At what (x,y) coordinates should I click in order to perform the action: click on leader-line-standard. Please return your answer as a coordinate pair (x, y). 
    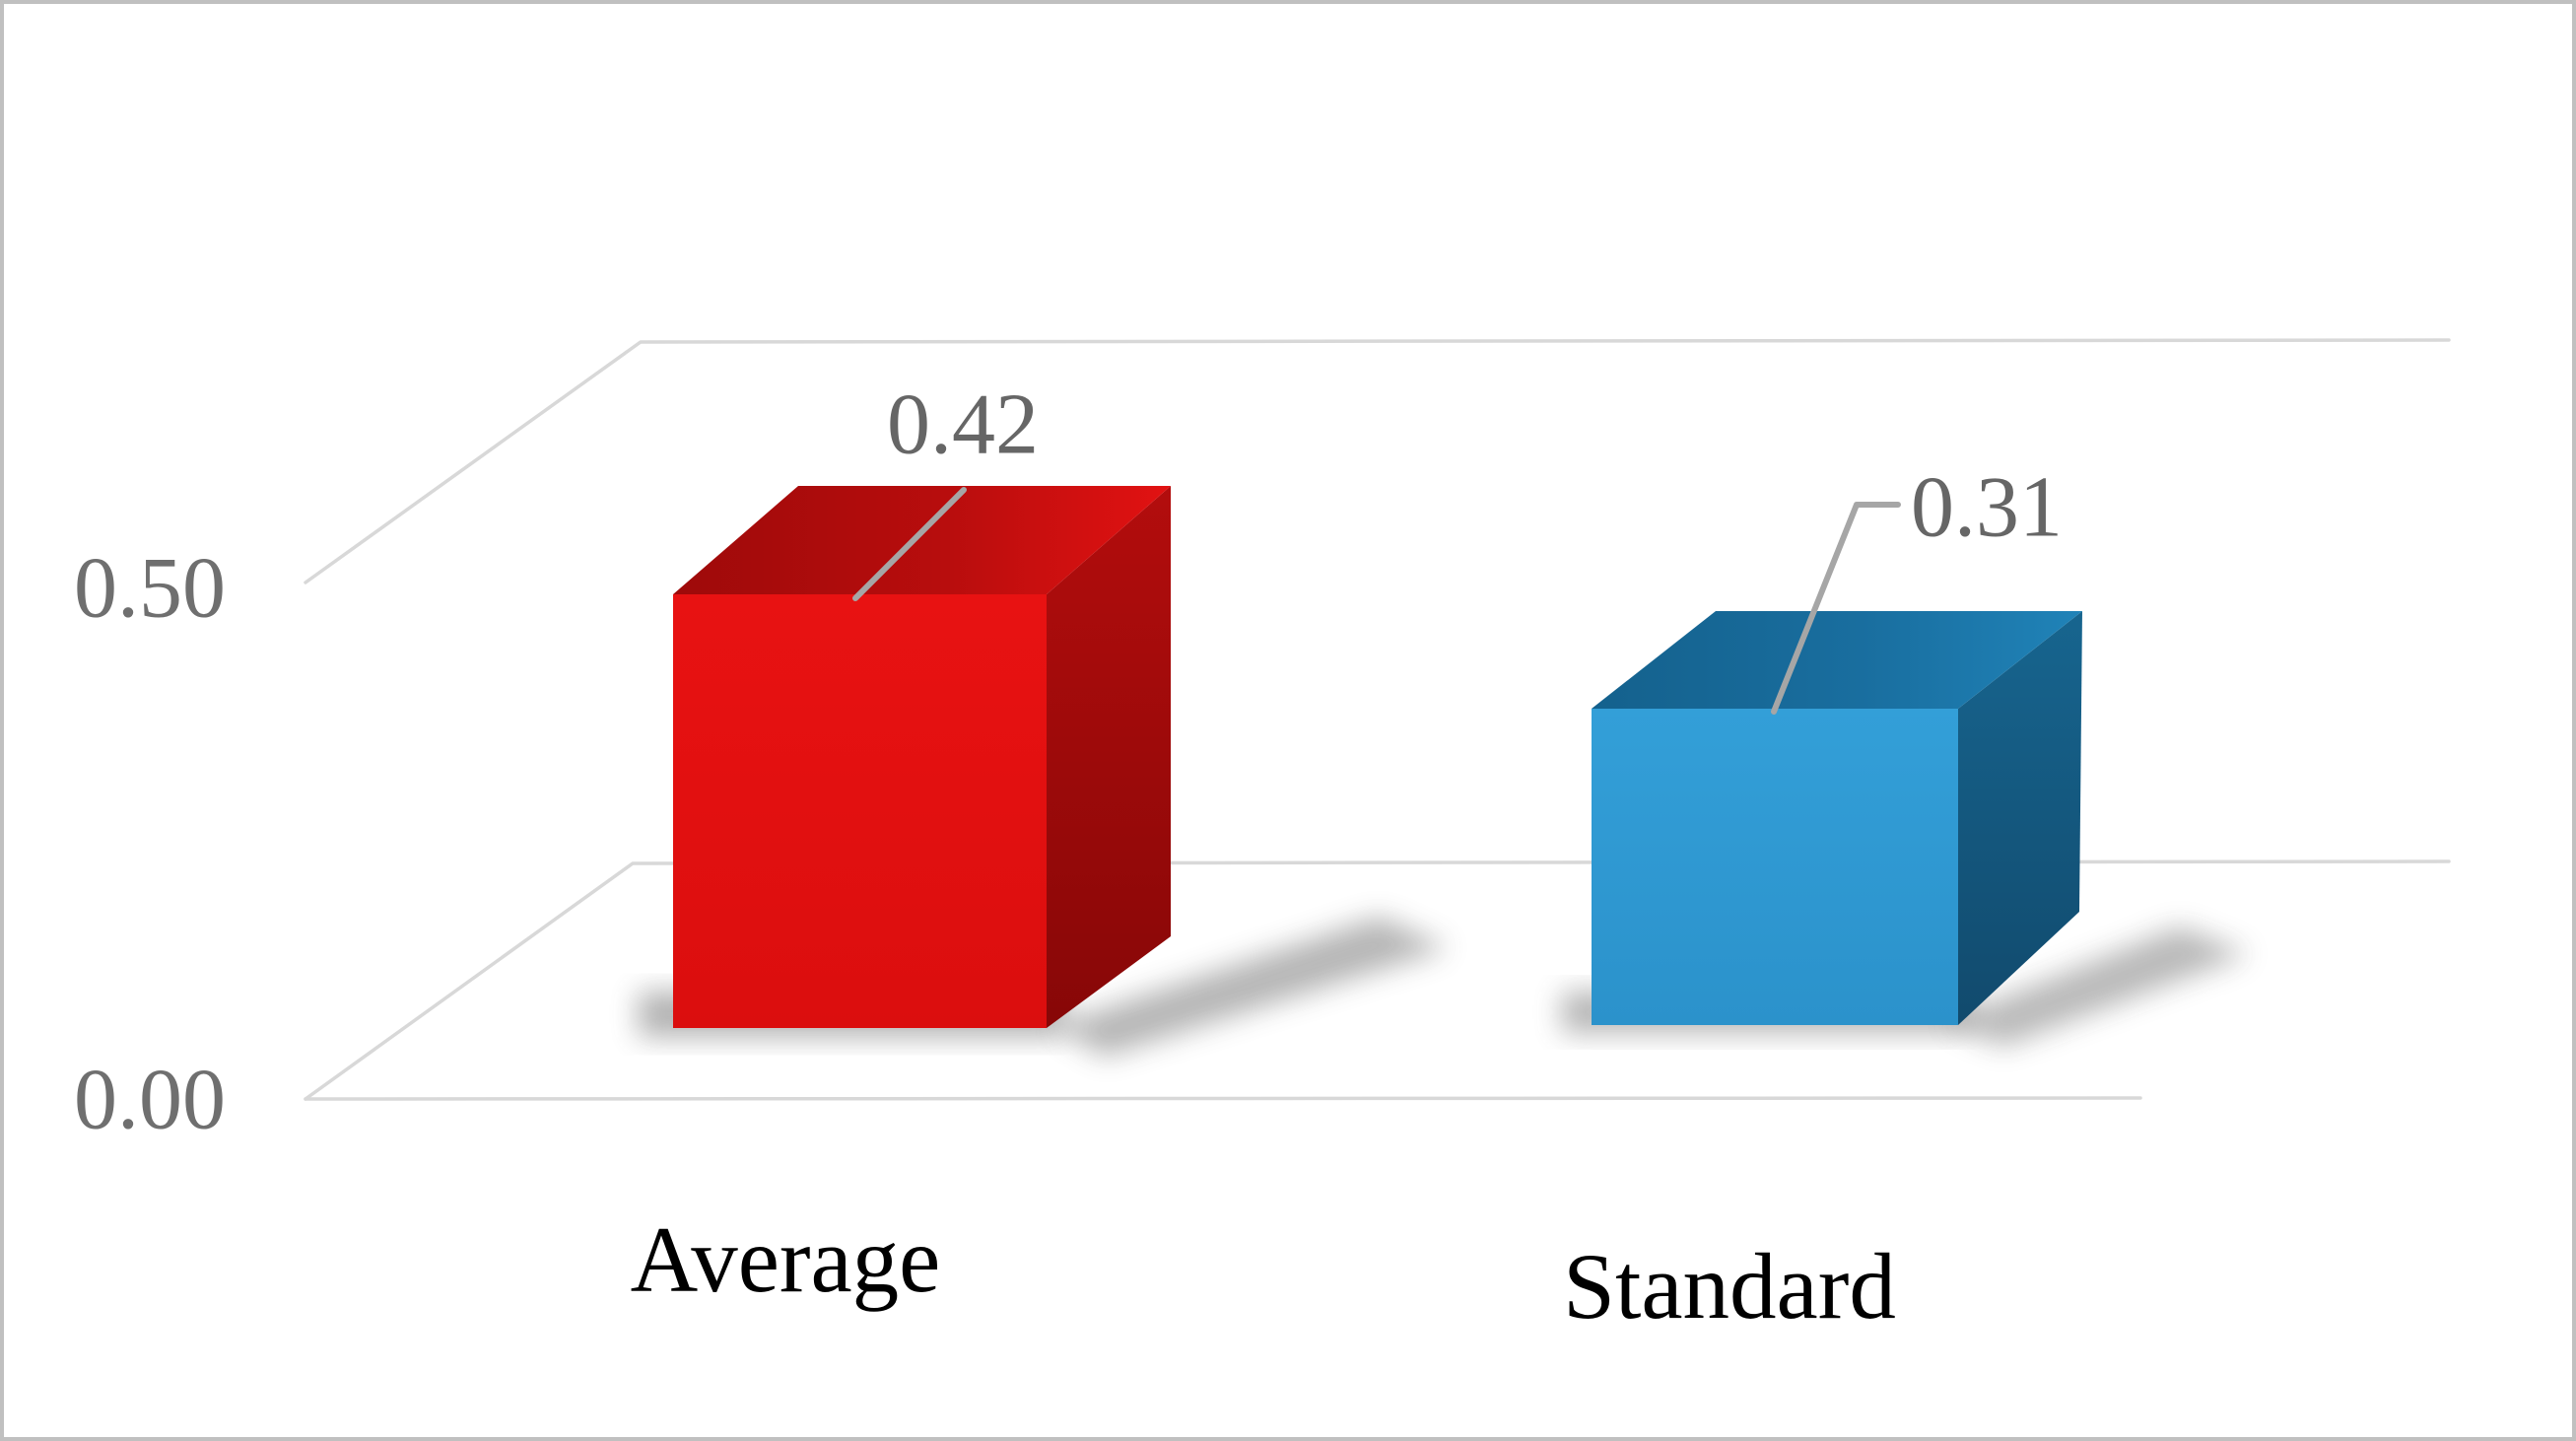
    Looking at the image, I should click on (1836, 608).